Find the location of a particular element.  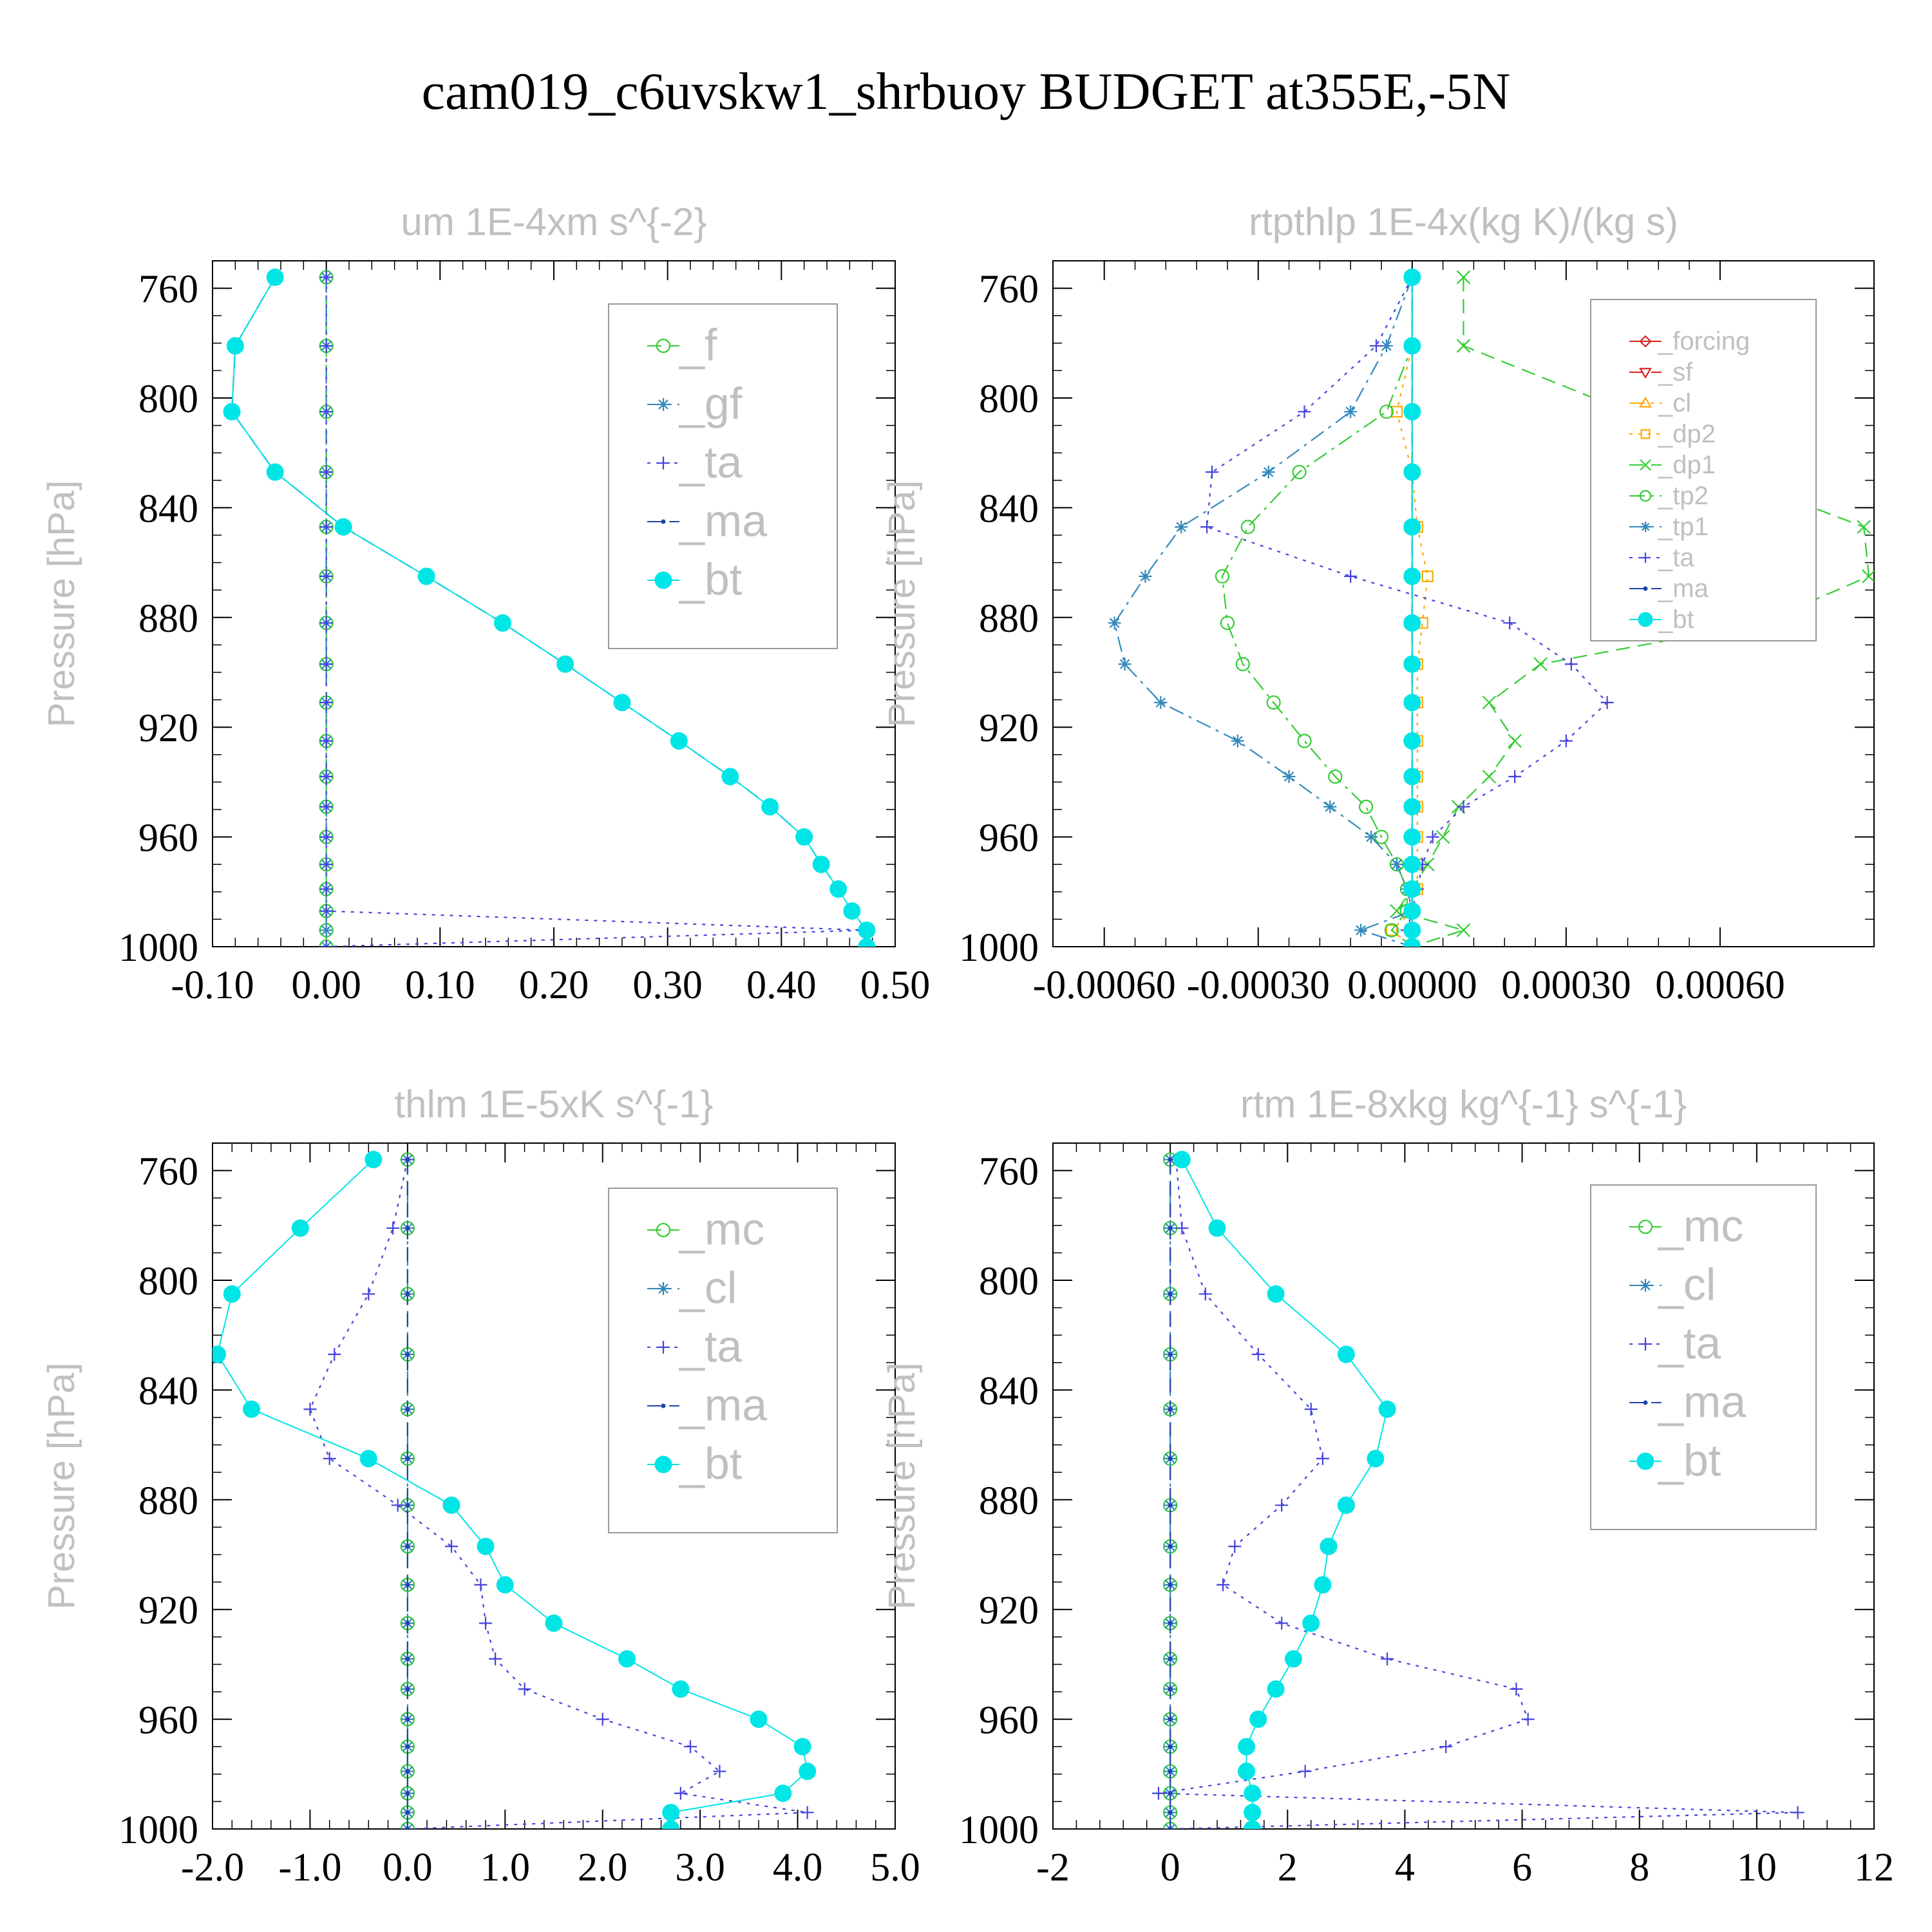

x-tick-label: 0.00000 is located at coordinates (1412, 985).